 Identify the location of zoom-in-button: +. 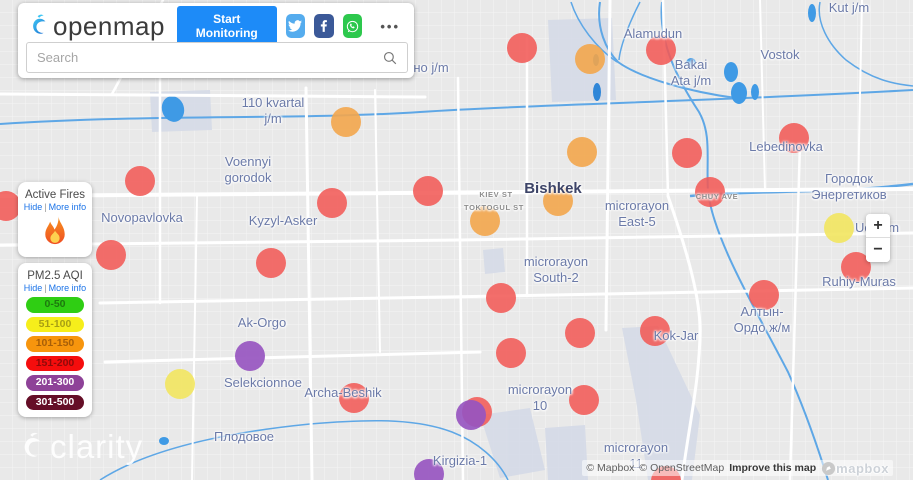
(878, 226).